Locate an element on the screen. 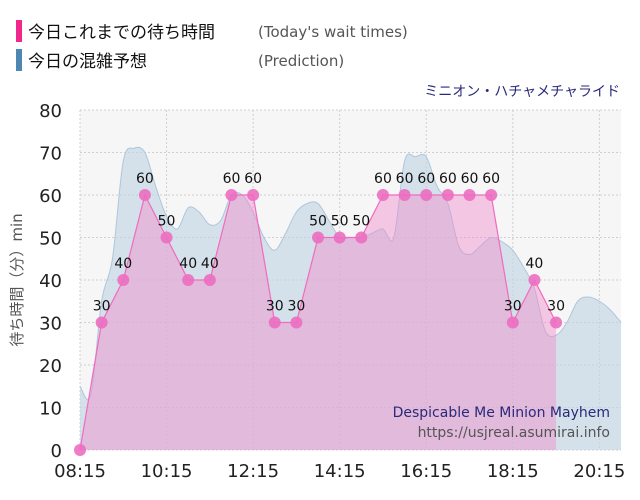  y-tick-label: 80 is located at coordinates (50, 111).